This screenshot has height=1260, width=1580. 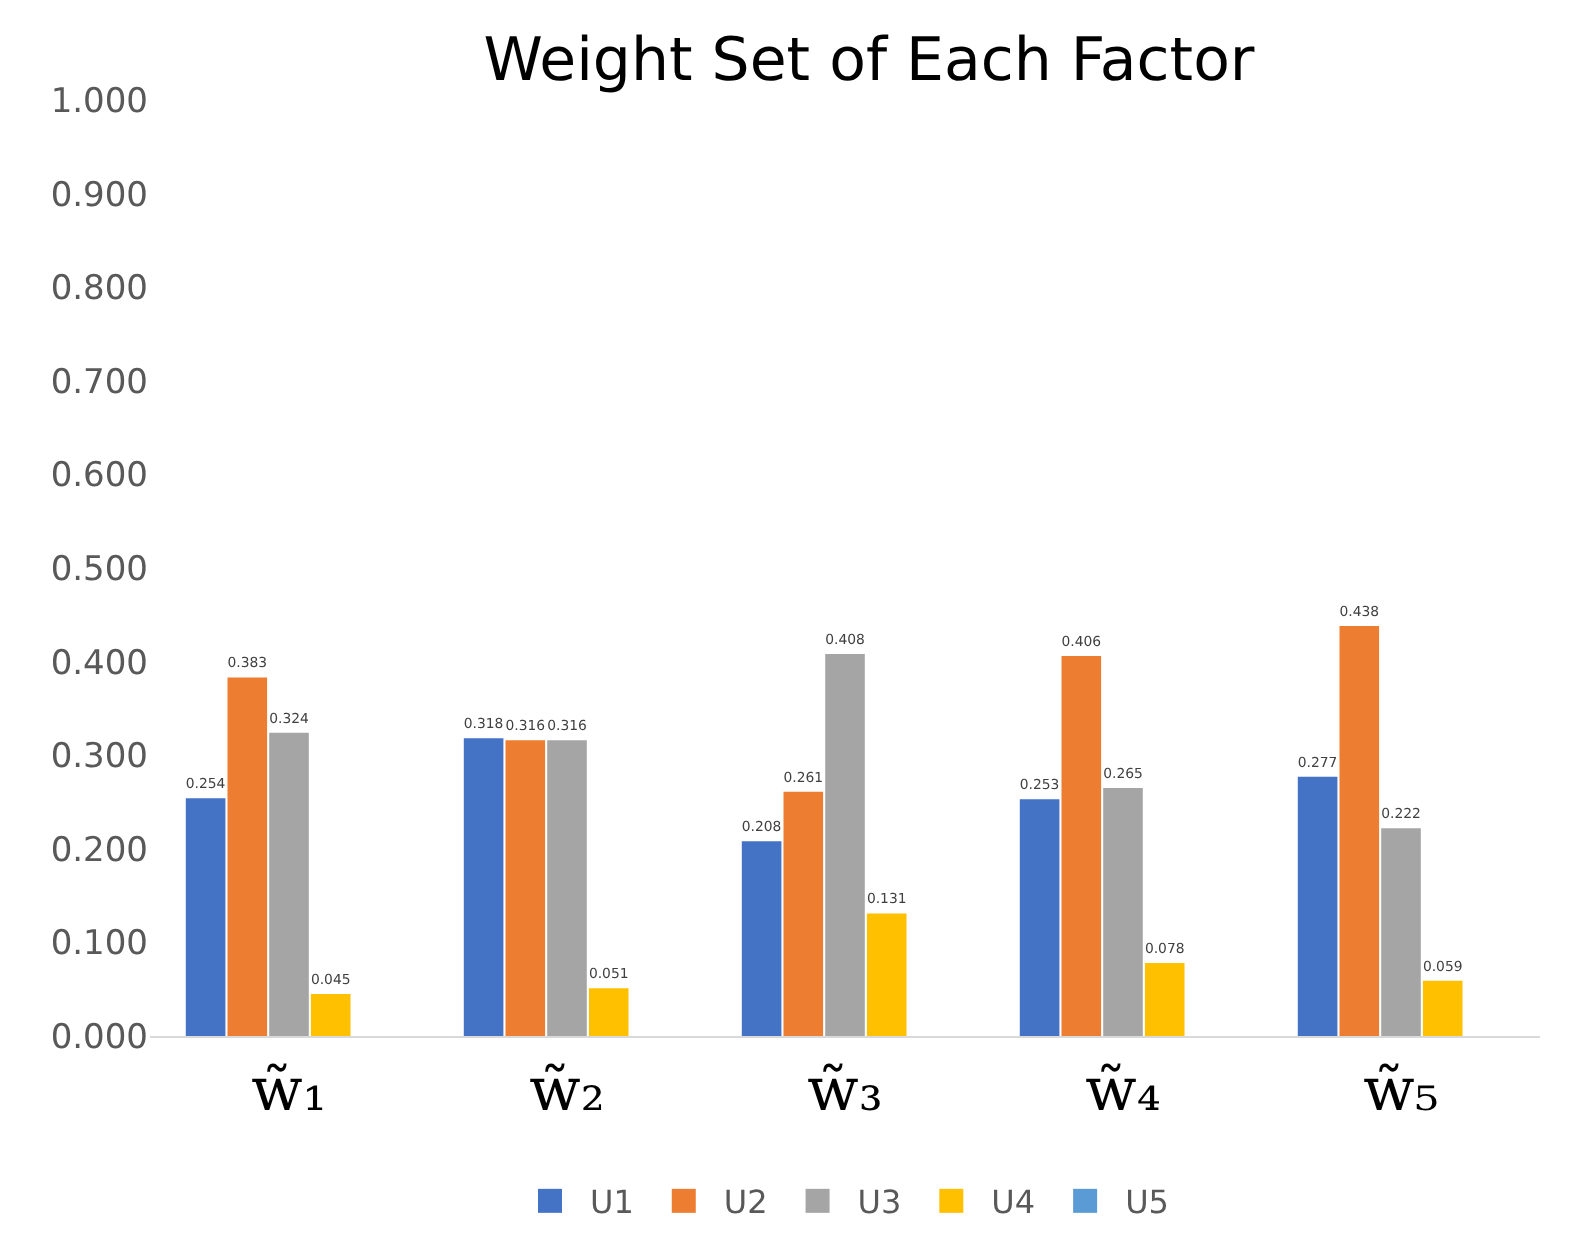 What do you see at coordinates (99, 195) in the screenshot?
I see `y-tick-label: 0.900` at bounding box center [99, 195].